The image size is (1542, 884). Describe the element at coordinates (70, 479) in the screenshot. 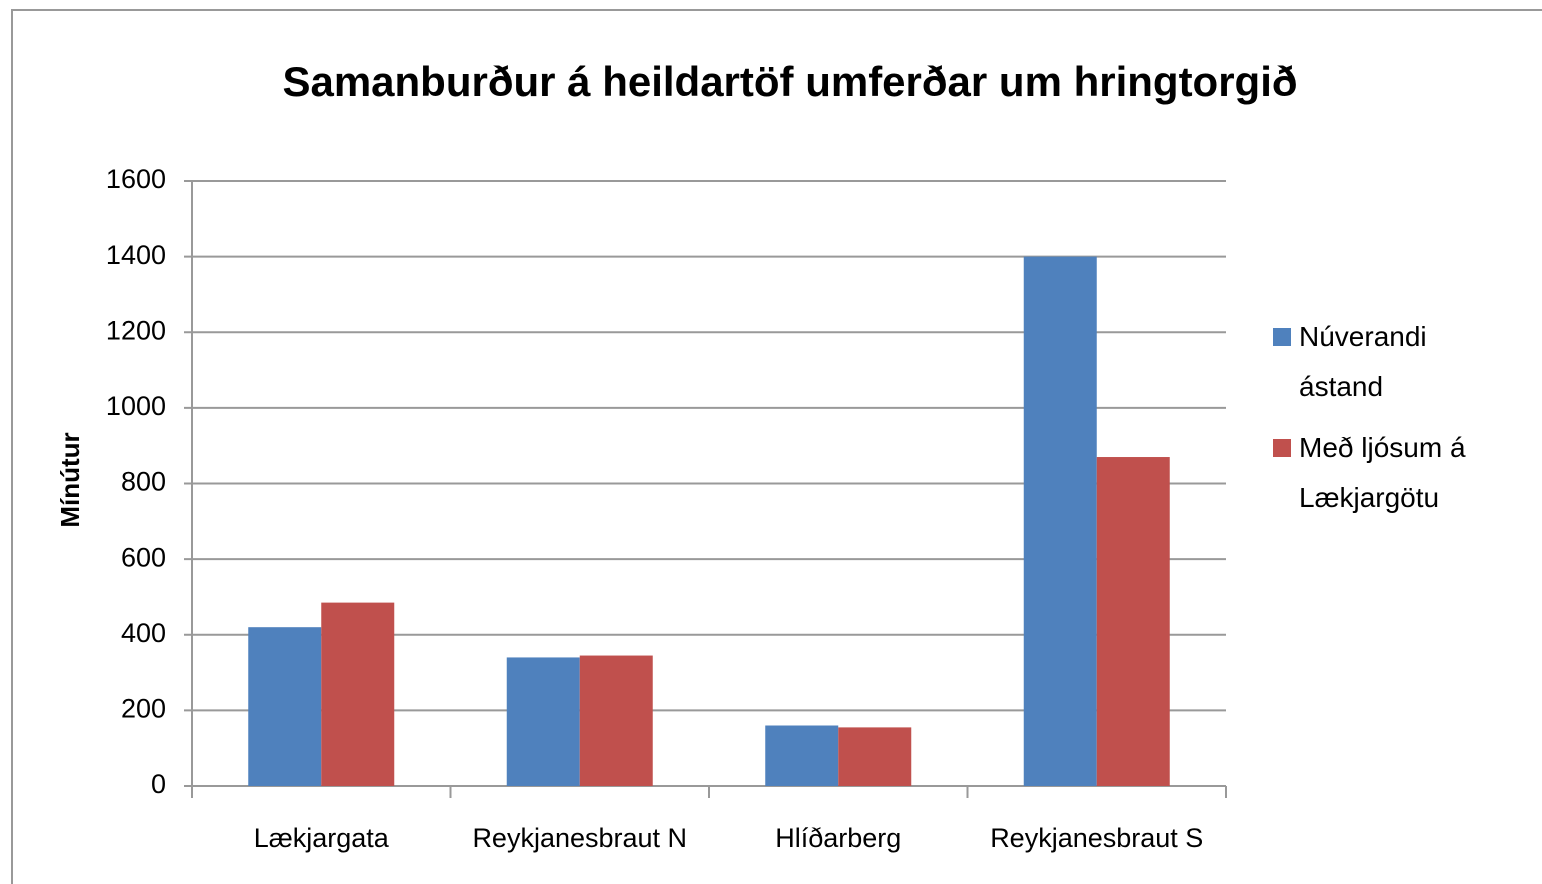

I see `y-axis-label: Mínútur` at that location.